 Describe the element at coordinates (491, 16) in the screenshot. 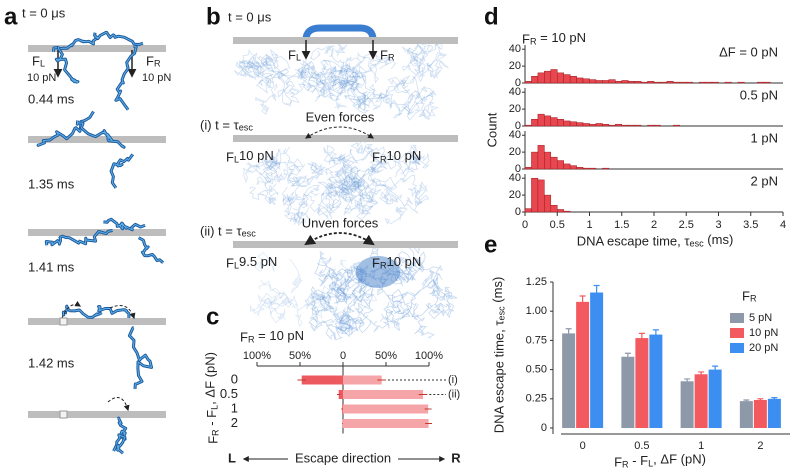

I see `panel-letter: d` at that location.